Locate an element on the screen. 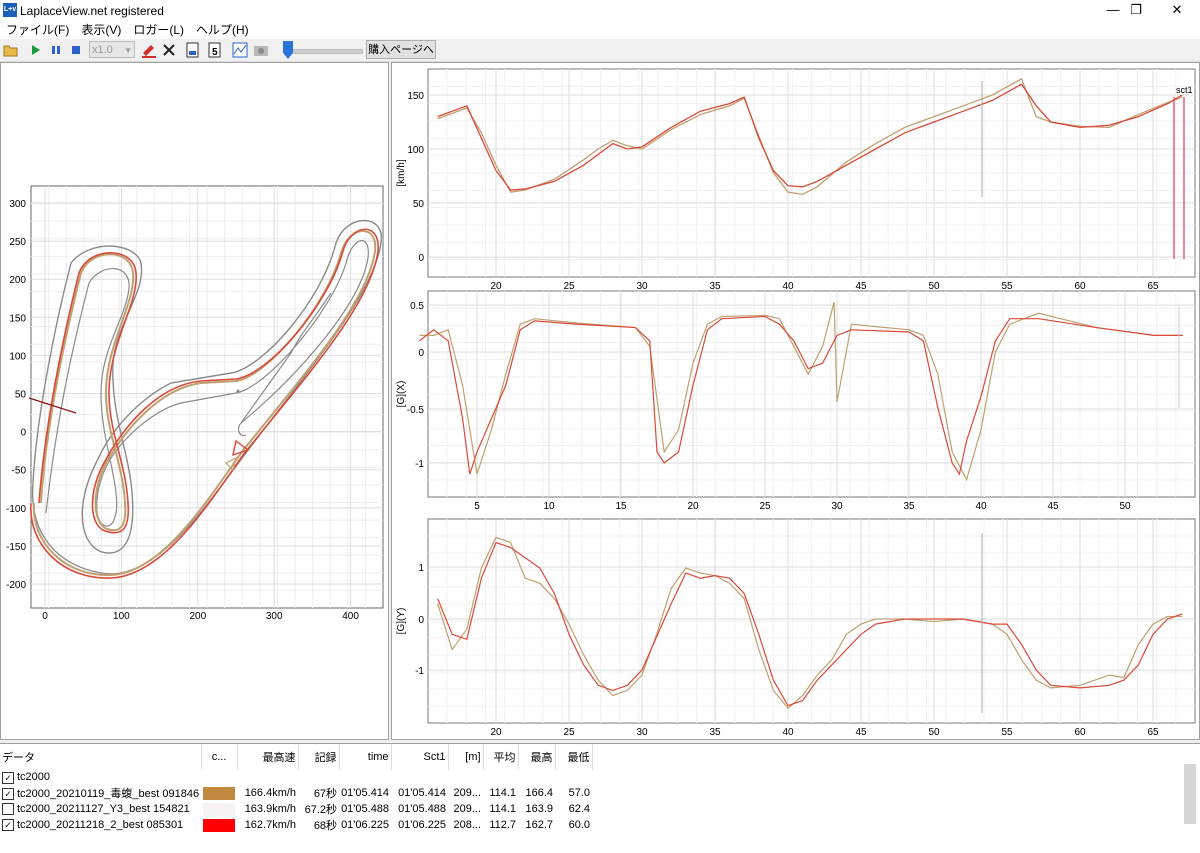 The height and width of the screenshot is (853, 1200). row-vmax: 166.4km/h is located at coordinates (270, 793).